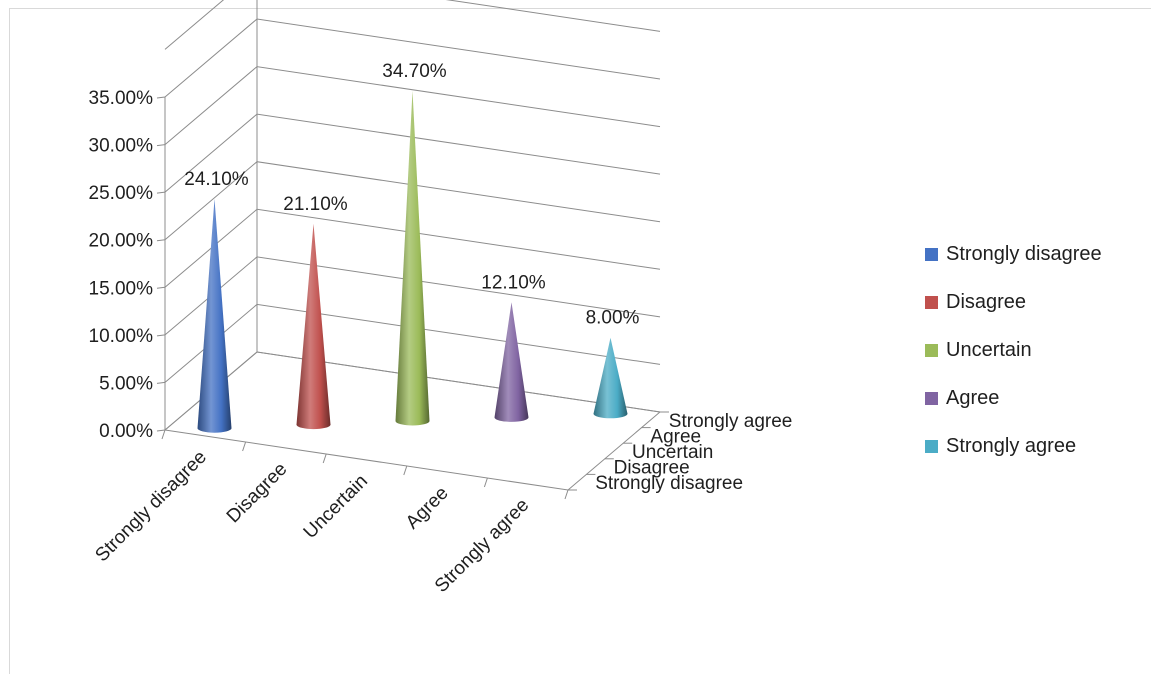 The image size is (1154, 678). Describe the element at coordinates (482, 546) in the screenshot. I see `x-tick-label: Strongly agree` at that location.